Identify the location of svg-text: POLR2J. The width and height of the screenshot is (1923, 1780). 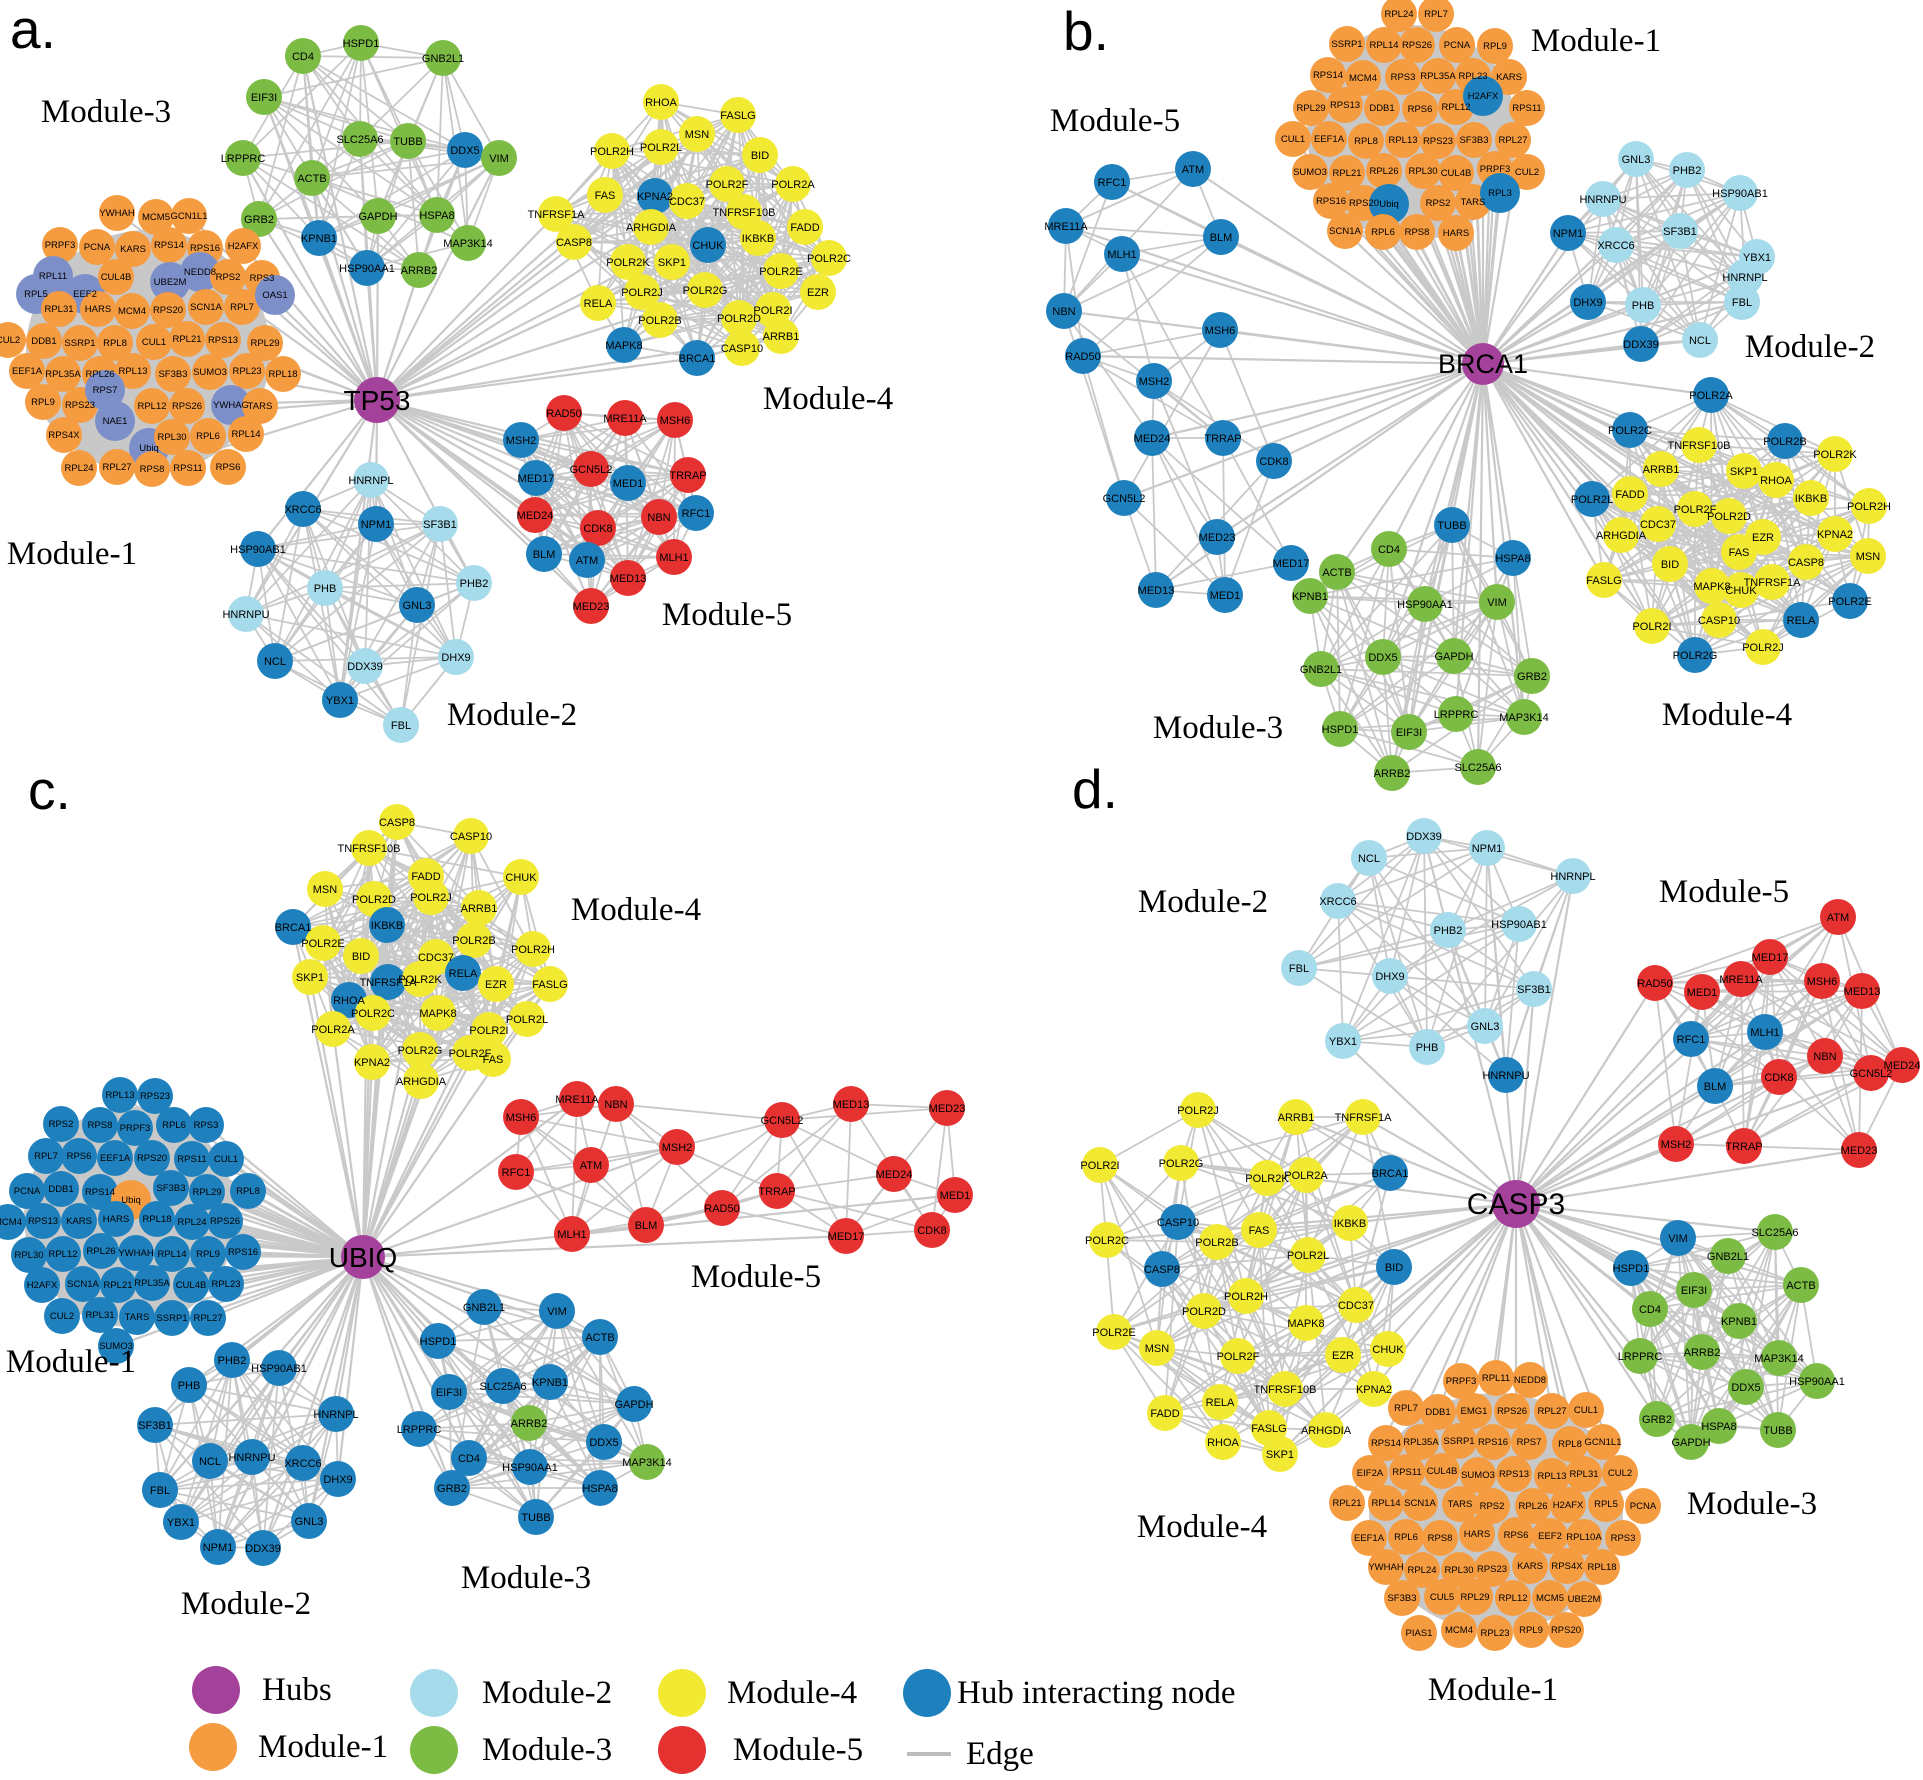
(431, 898).